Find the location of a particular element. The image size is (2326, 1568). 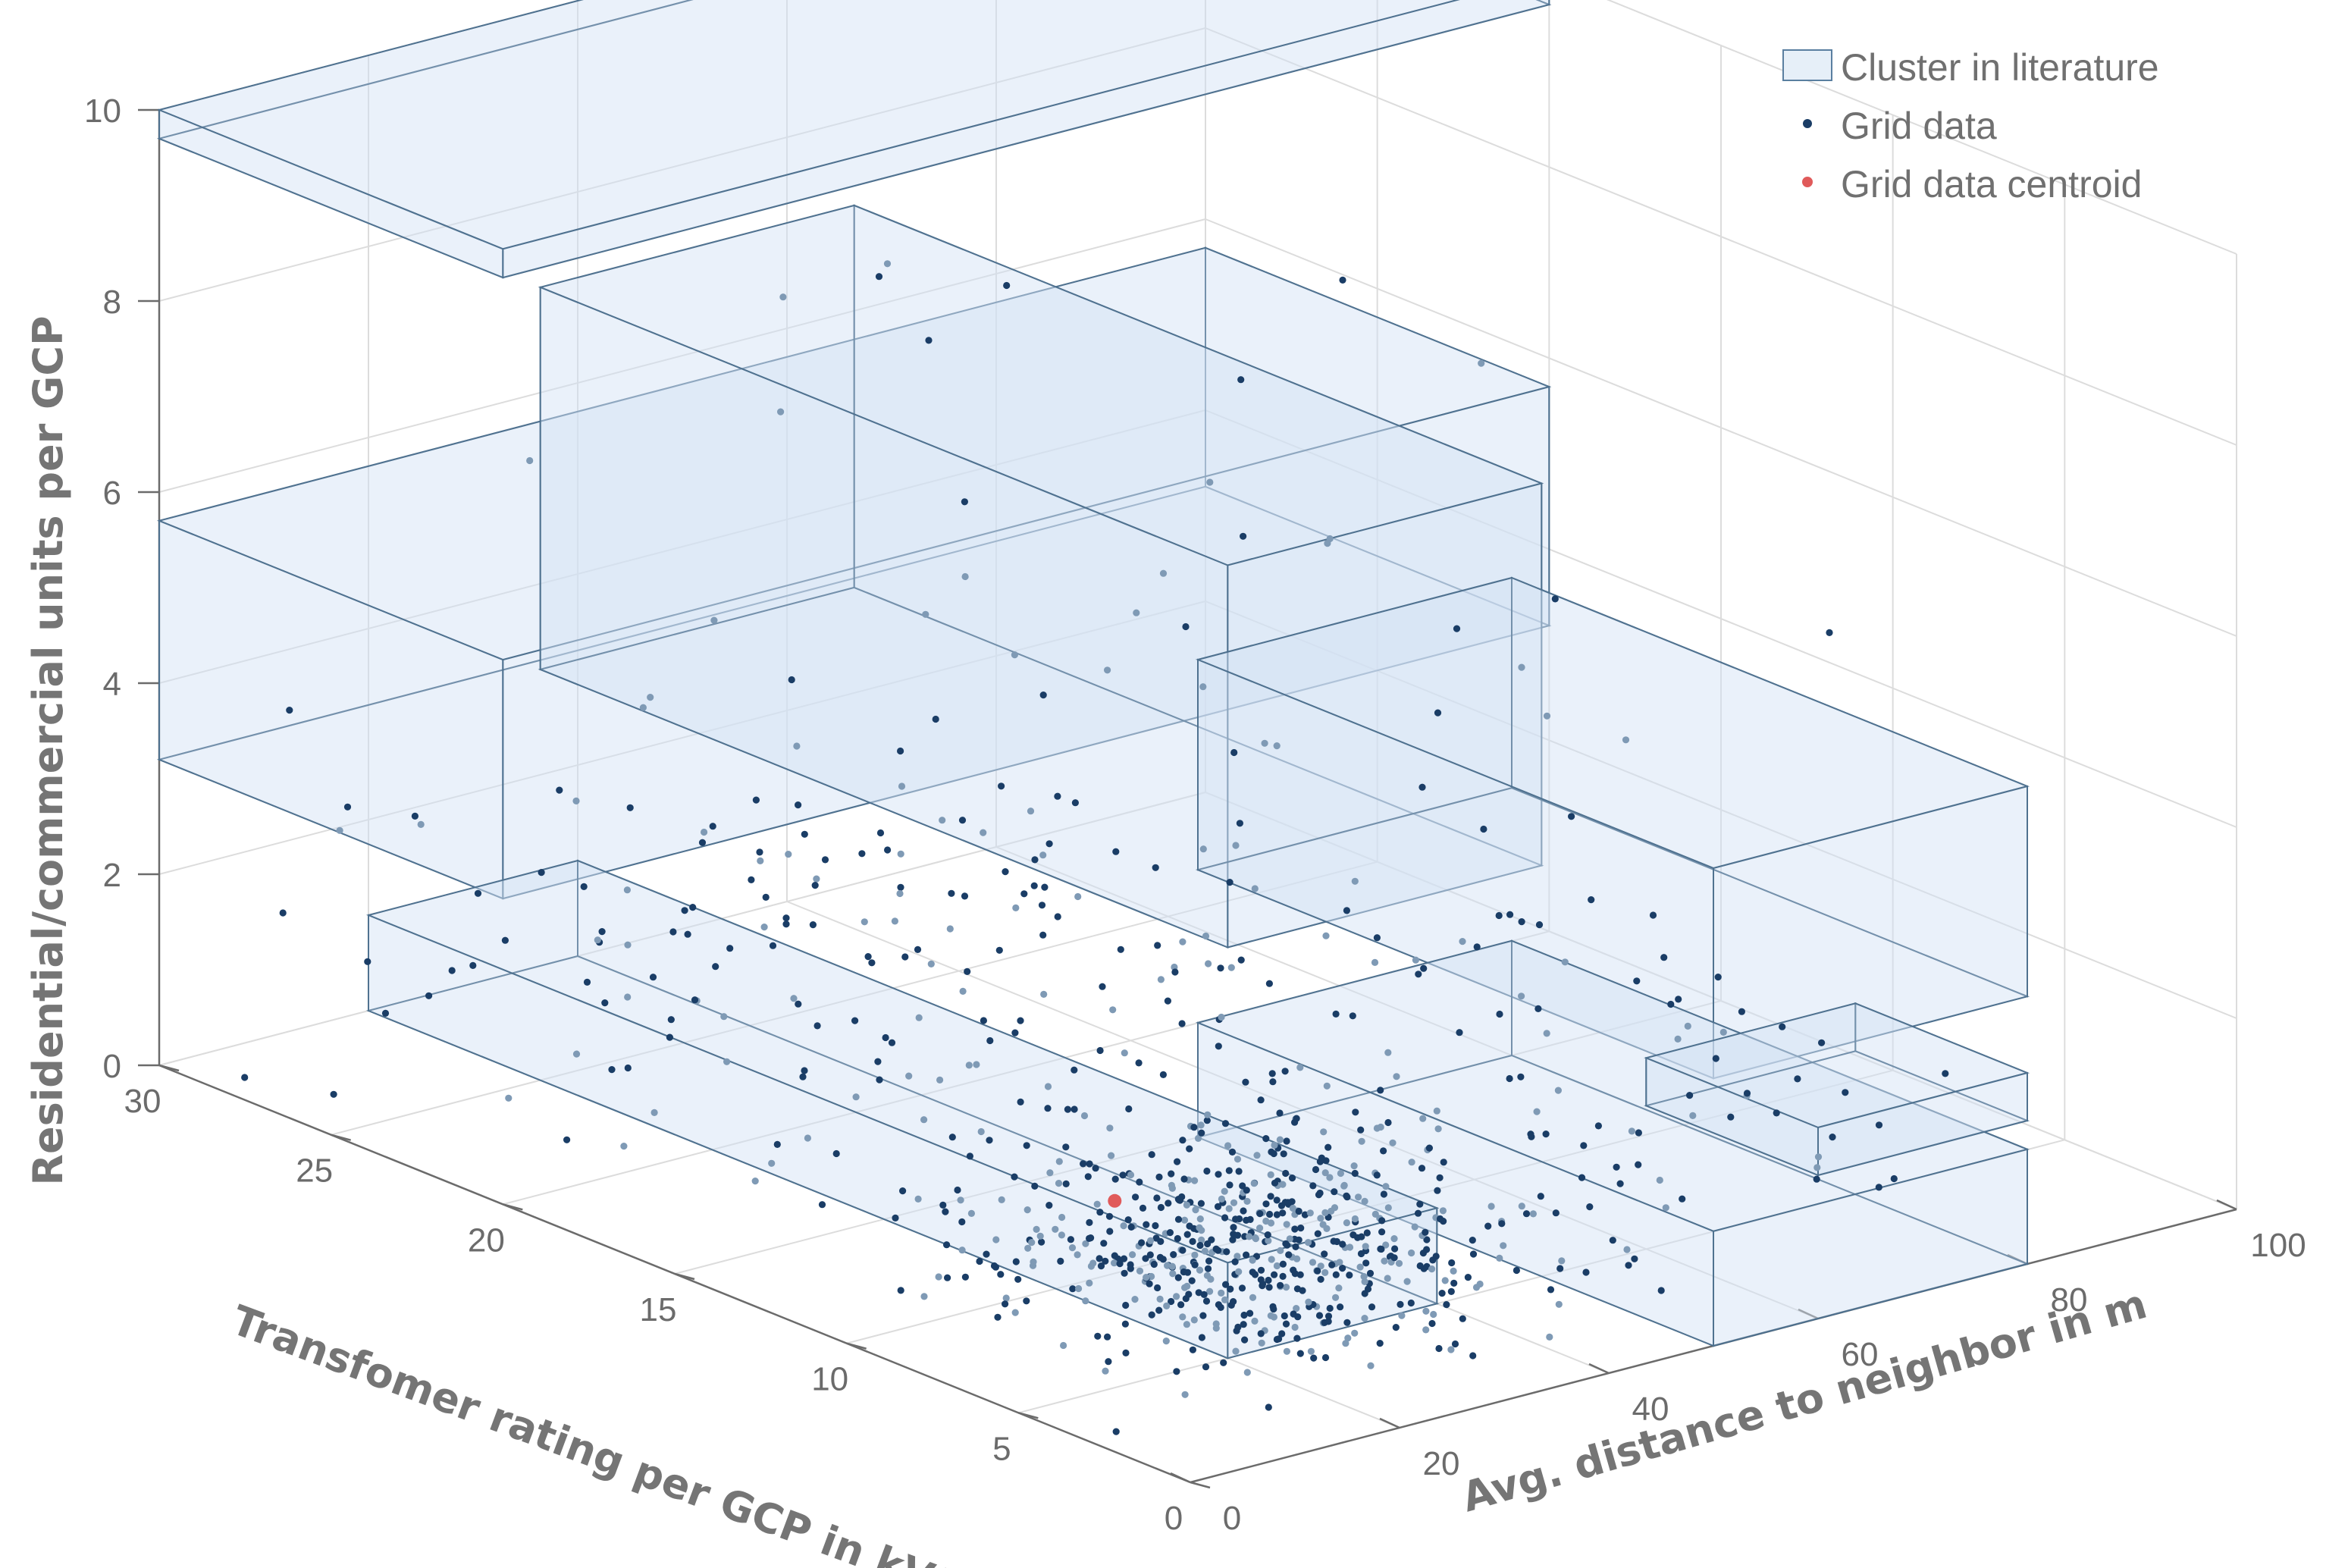

y-tick-label: 60 is located at coordinates (1861, 1354).